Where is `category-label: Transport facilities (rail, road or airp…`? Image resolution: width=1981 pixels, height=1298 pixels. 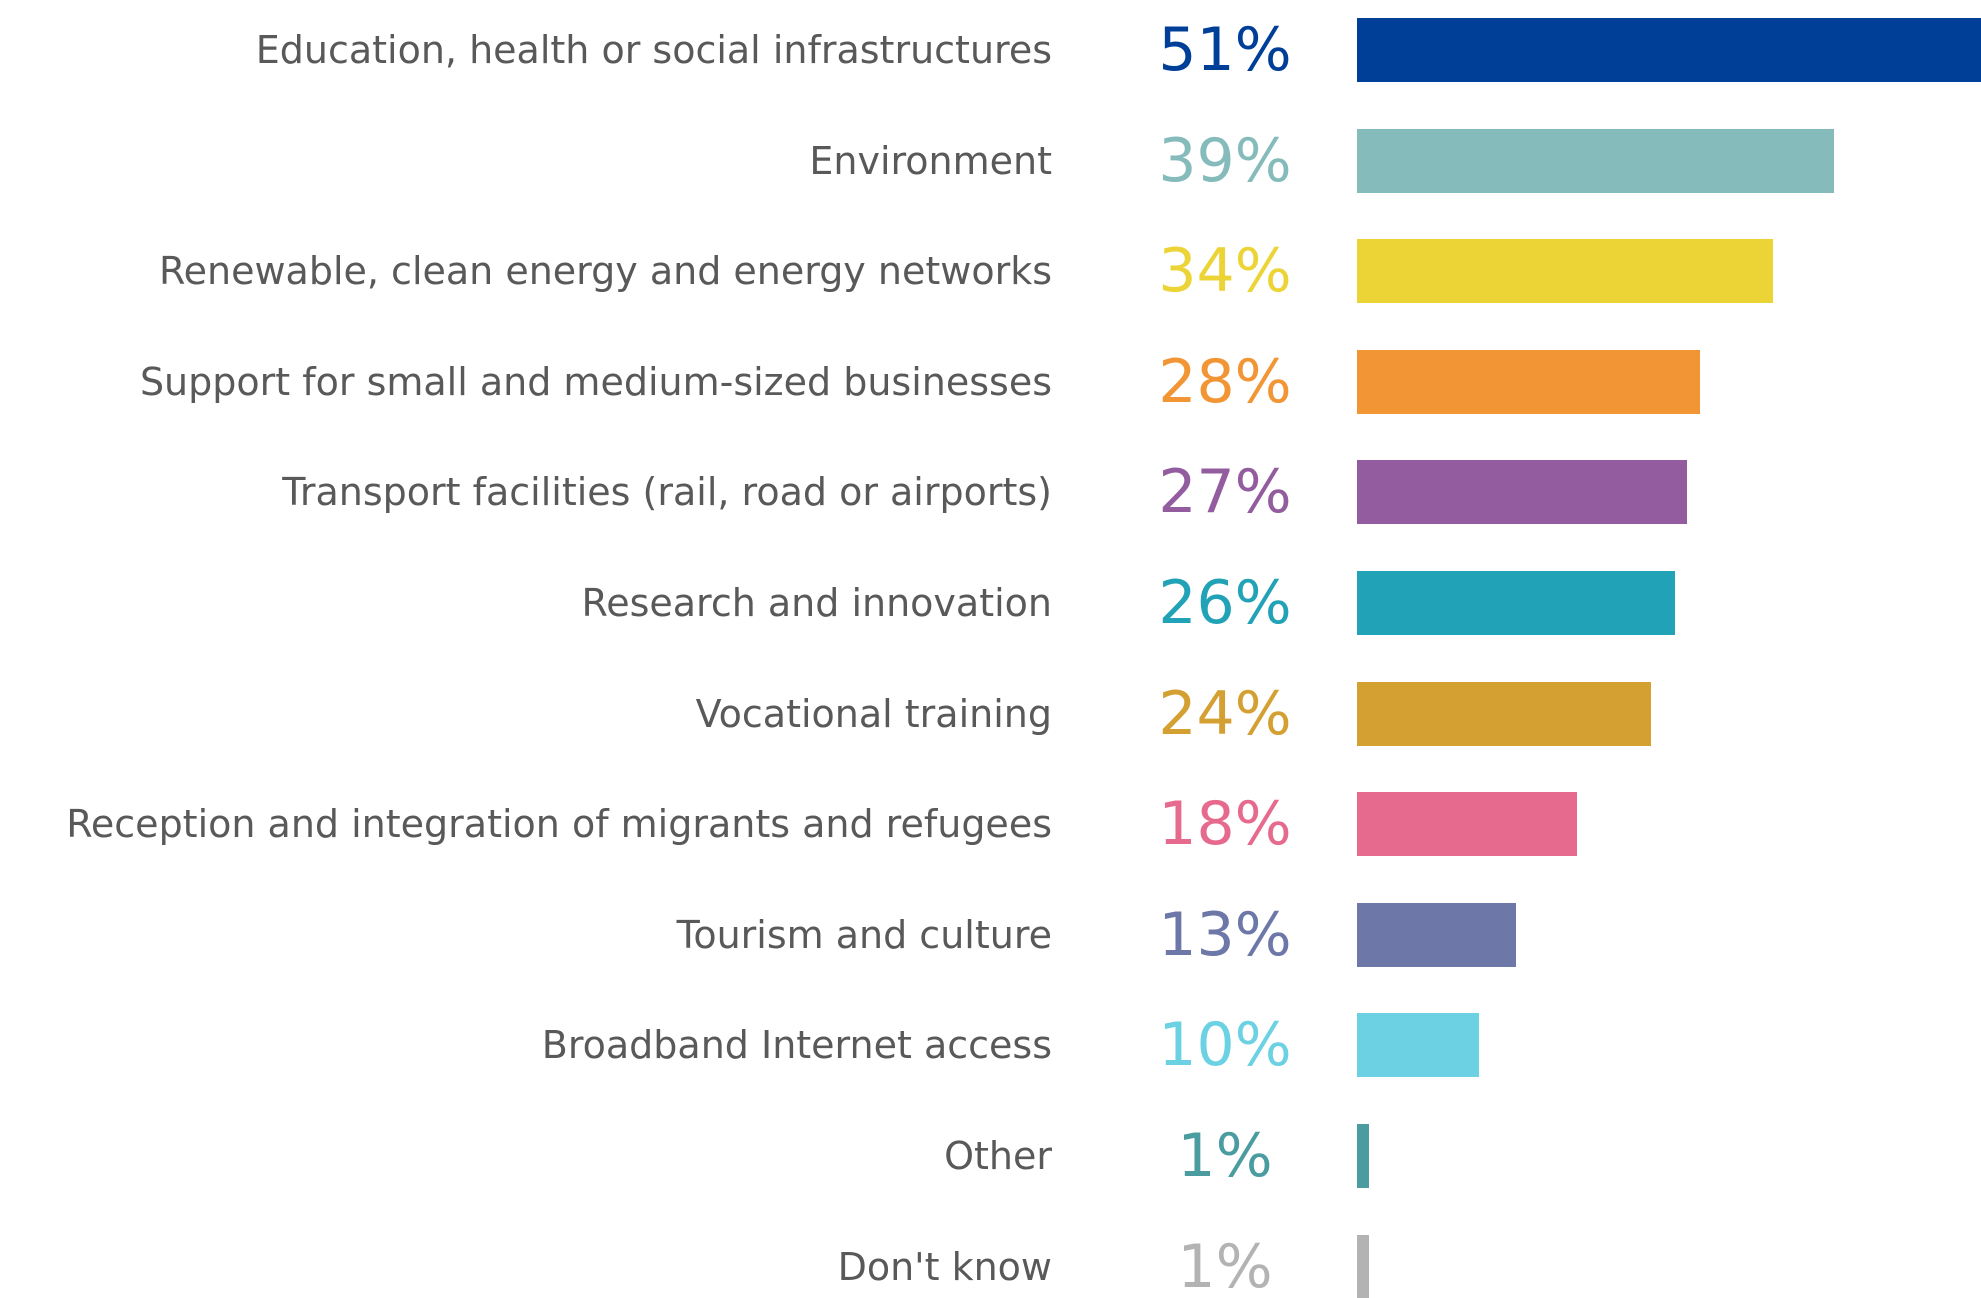 category-label: Transport facilities (rail, road or airp… is located at coordinates (667, 492).